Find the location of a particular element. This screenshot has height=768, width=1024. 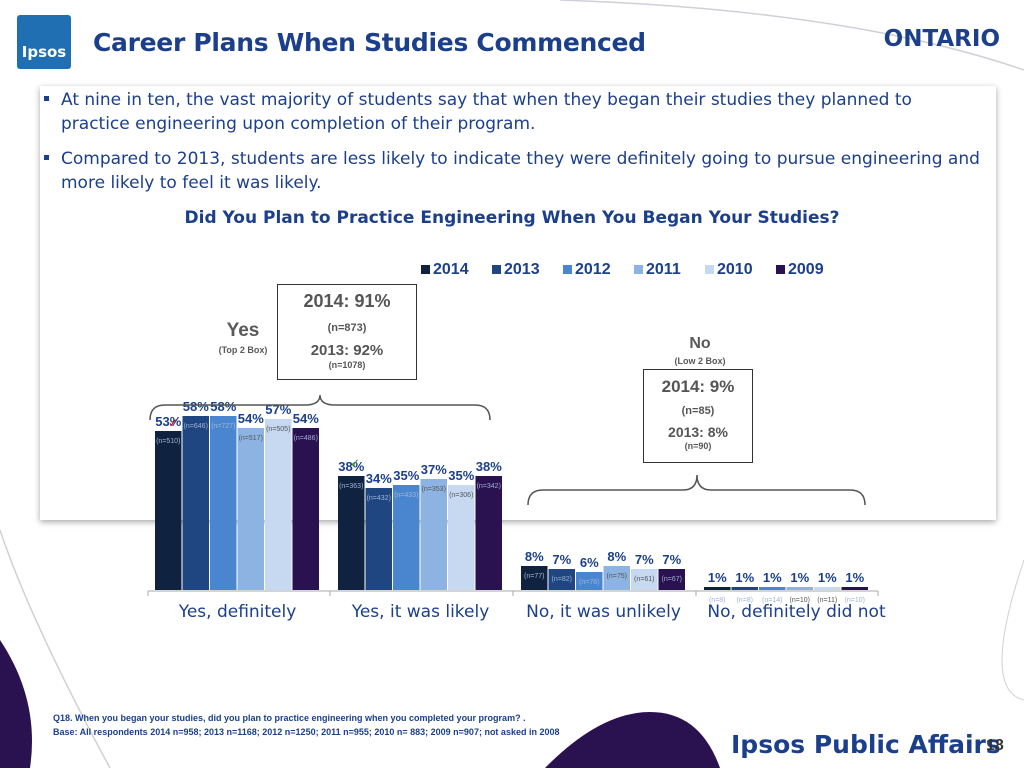

data-label: 37% is located at coordinates (434, 469).